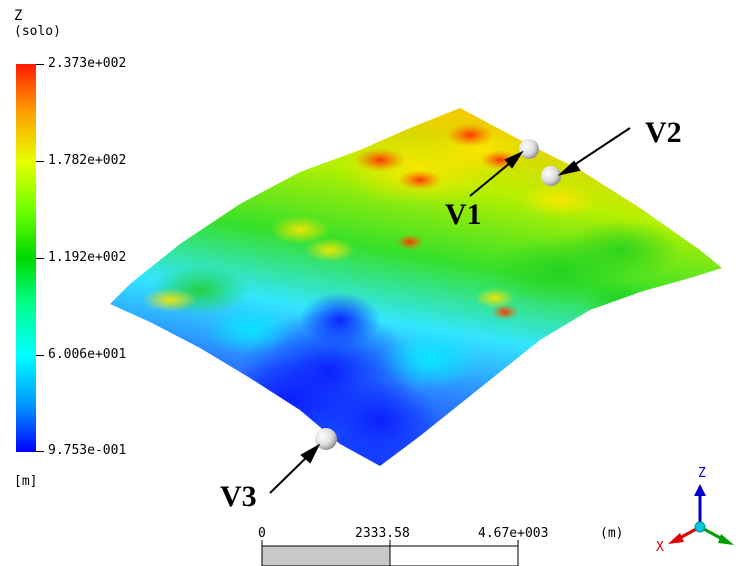 The height and width of the screenshot is (566, 742). I want to click on legend-tick-label: 2.373e+002, so click(87, 63).